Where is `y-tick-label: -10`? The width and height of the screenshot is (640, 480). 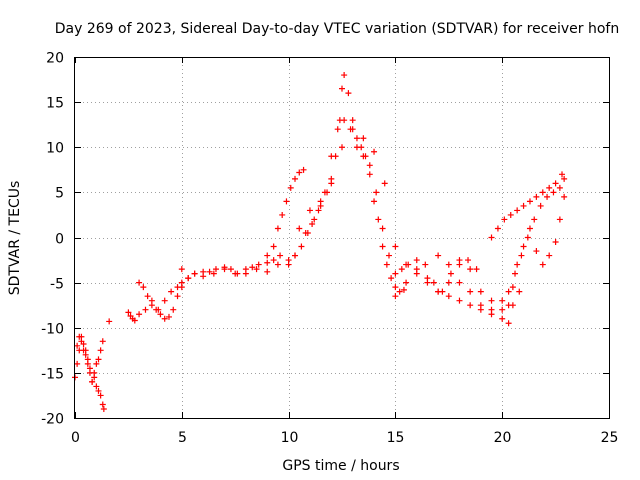 y-tick-label: -10 is located at coordinates (52, 330).